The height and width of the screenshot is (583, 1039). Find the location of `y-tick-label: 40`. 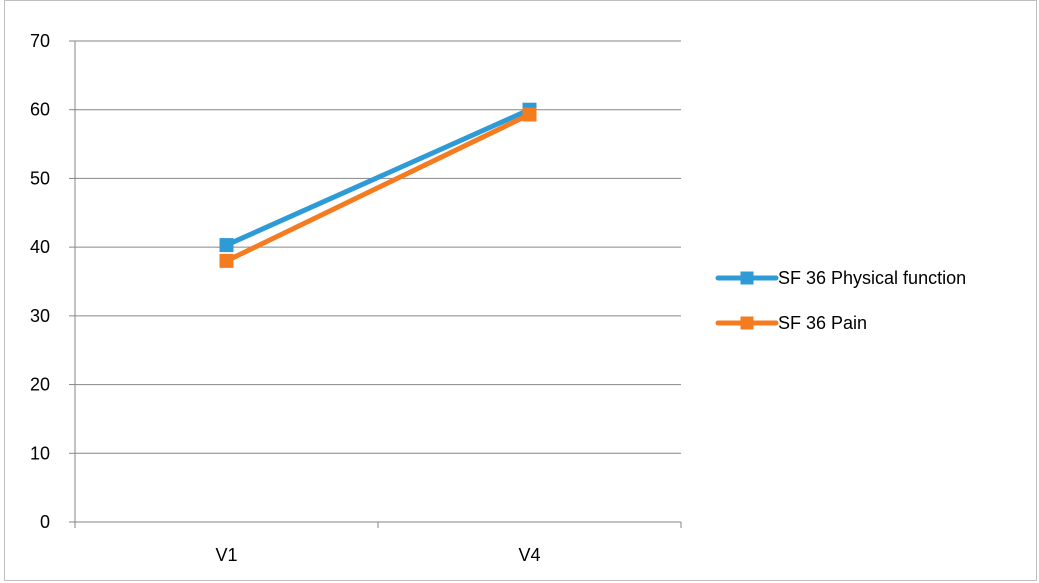

y-tick-label: 40 is located at coordinates (40, 247).